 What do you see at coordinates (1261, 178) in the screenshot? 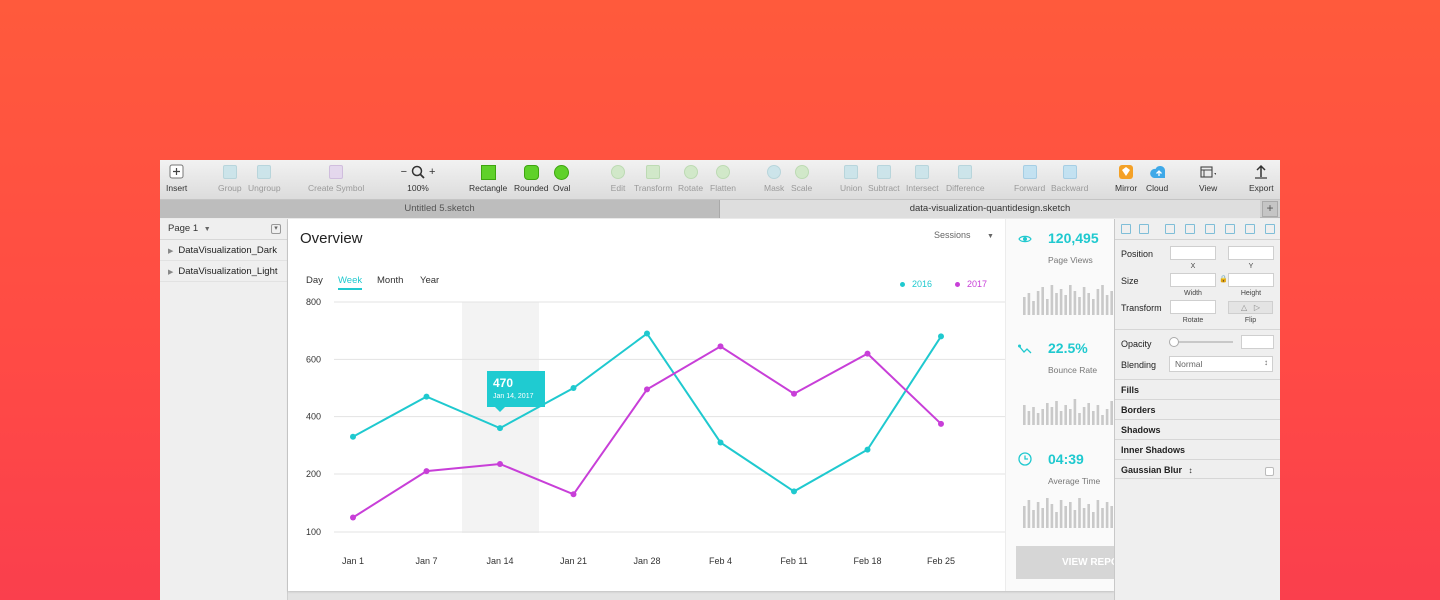
I see `export-button: Export` at bounding box center [1261, 178].